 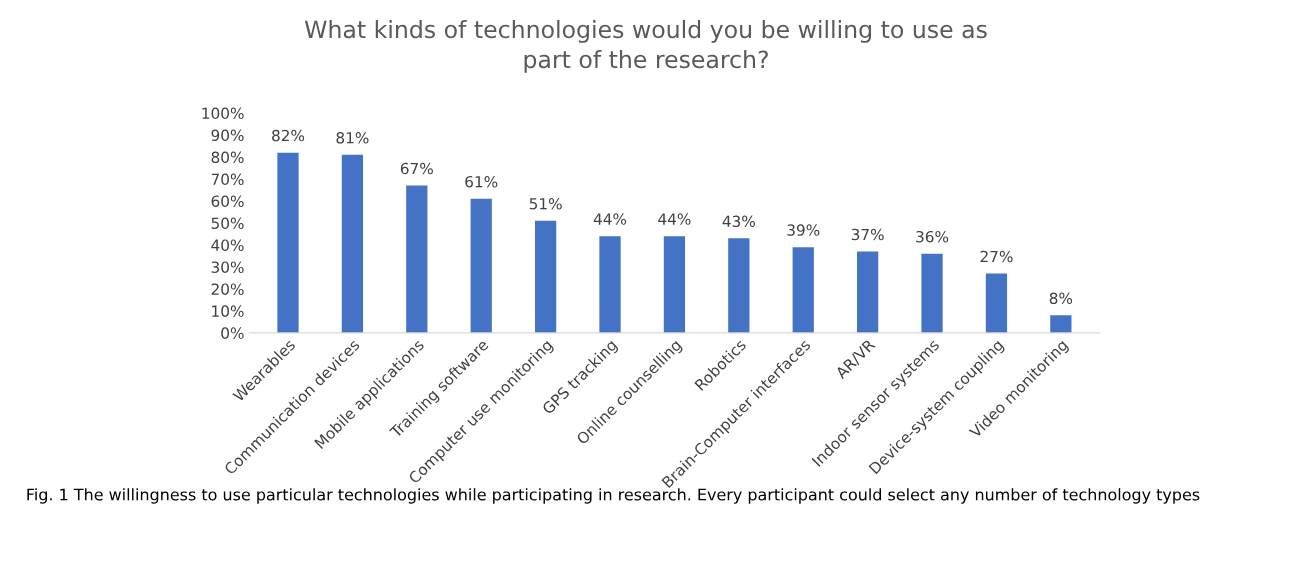 What do you see at coordinates (227, 201) in the screenshot?
I see `y-tick-label: 60%` at bounding box center [227, 201].